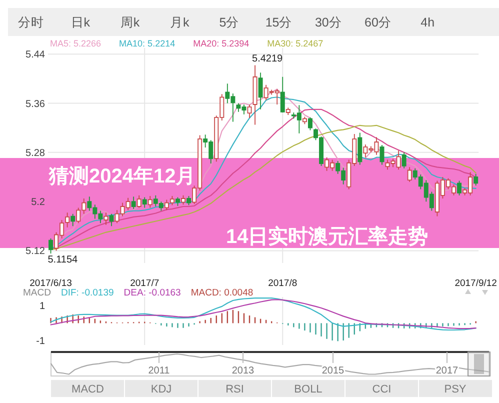 This screenshot has width=499, height=403. What do you see at coordinates (159, 371) in the screenshot?
I see `x-tick-label: 2011` at bounding box center [159, 371].